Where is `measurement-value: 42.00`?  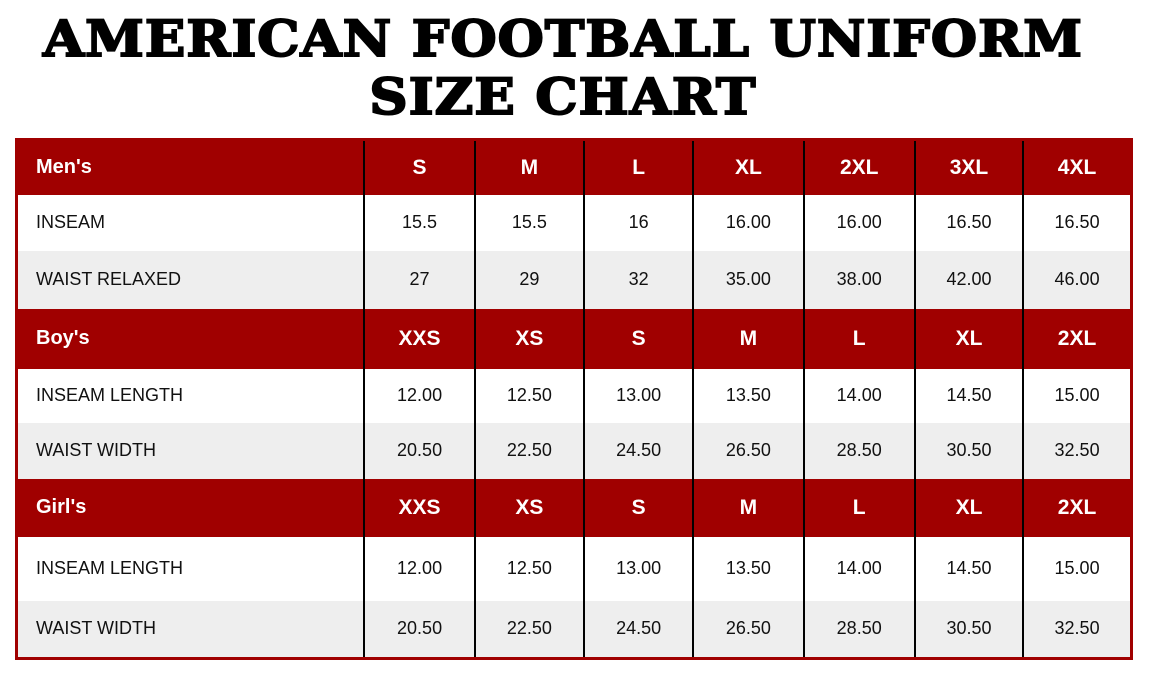
measurement-value: 42.00 is located at coordinates (968, 279).